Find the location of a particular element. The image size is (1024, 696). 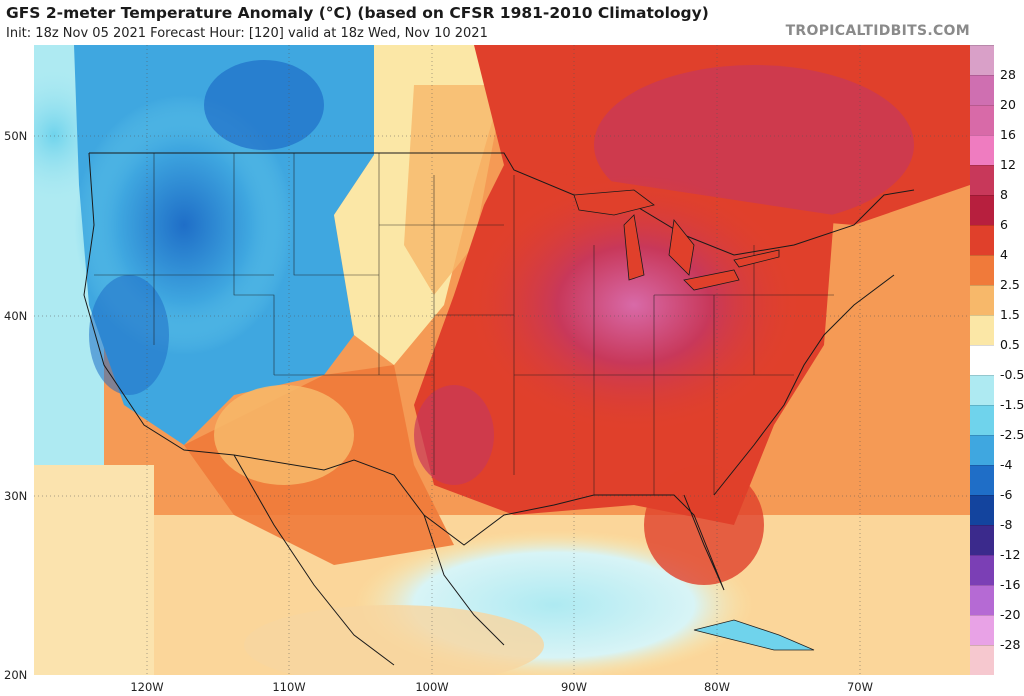

colorbar-label: -20 is located at coordinates (1010, 614).